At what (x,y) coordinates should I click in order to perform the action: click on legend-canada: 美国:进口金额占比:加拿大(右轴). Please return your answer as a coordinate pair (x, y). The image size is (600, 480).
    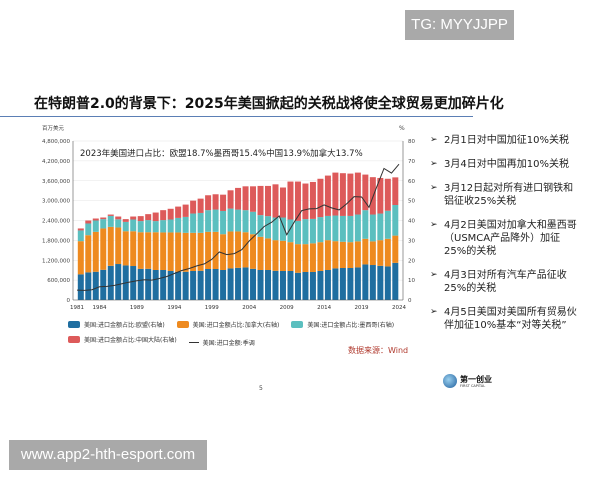
    Looking at the image, I should click on (227, 324).